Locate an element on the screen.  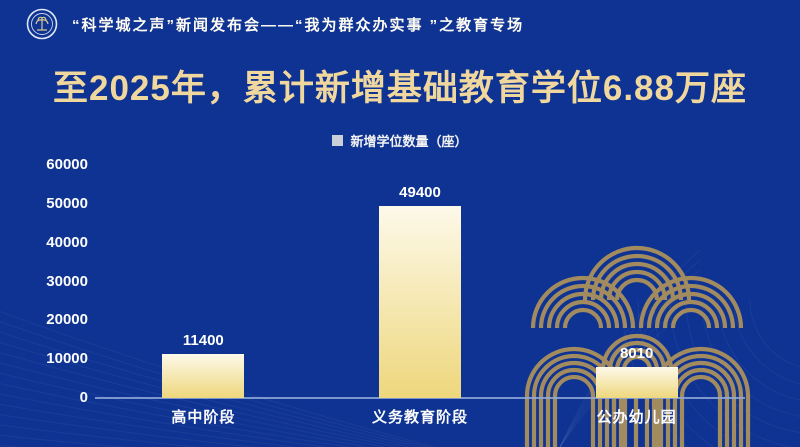
legend-label: 新增学位数量（座） is located at coordinates (409, 141).